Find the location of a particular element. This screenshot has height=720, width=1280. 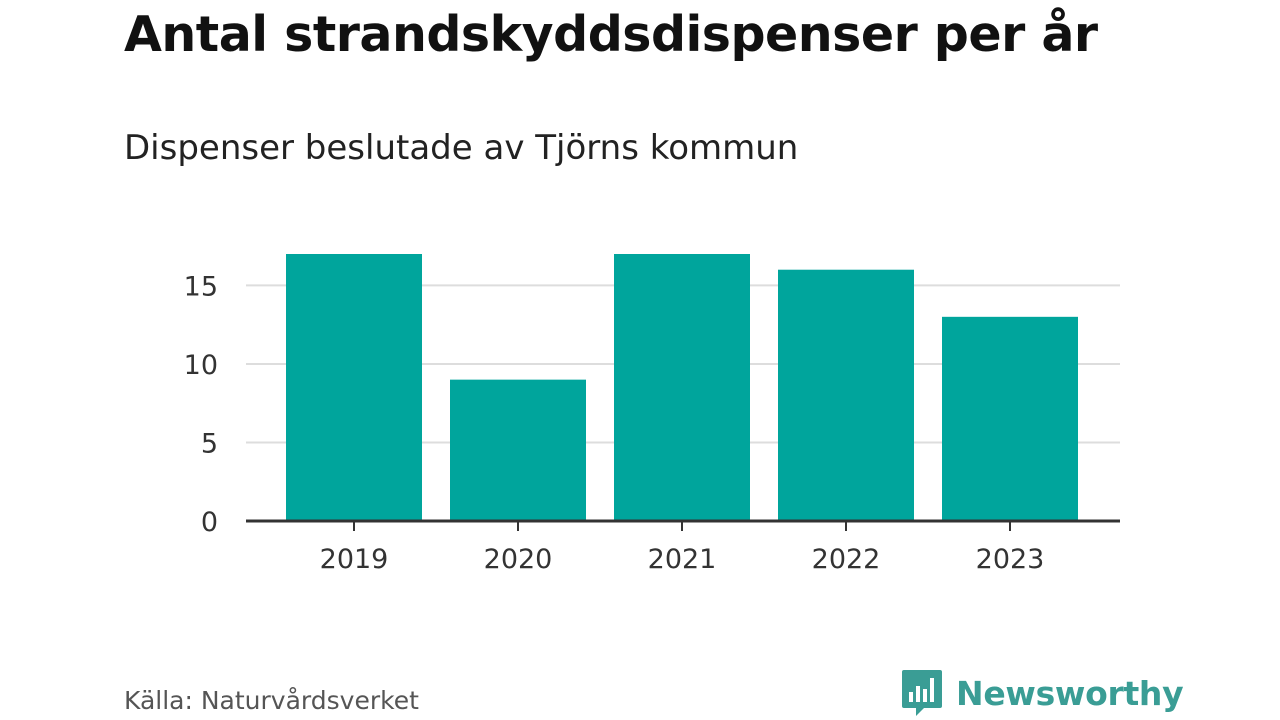

bar-2019 is located at coordinates (354, 387).